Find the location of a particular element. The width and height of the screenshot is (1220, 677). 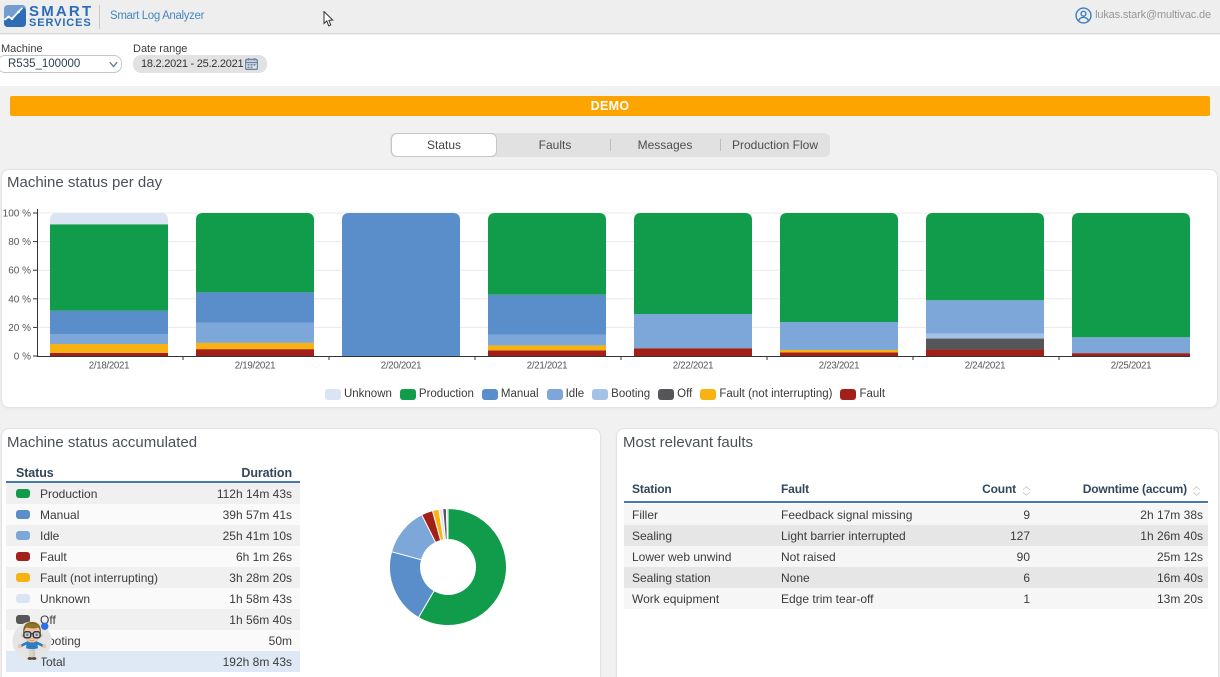

svg-text: 2/18/2021 is located at coordinates (109, 366).